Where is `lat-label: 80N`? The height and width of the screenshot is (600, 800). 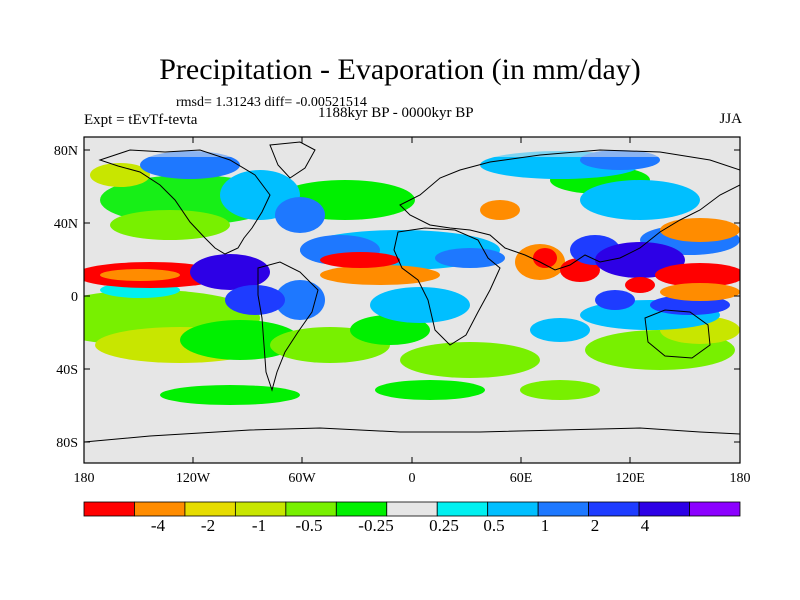
lat-label: 80N is located at coordinates (66, 151).